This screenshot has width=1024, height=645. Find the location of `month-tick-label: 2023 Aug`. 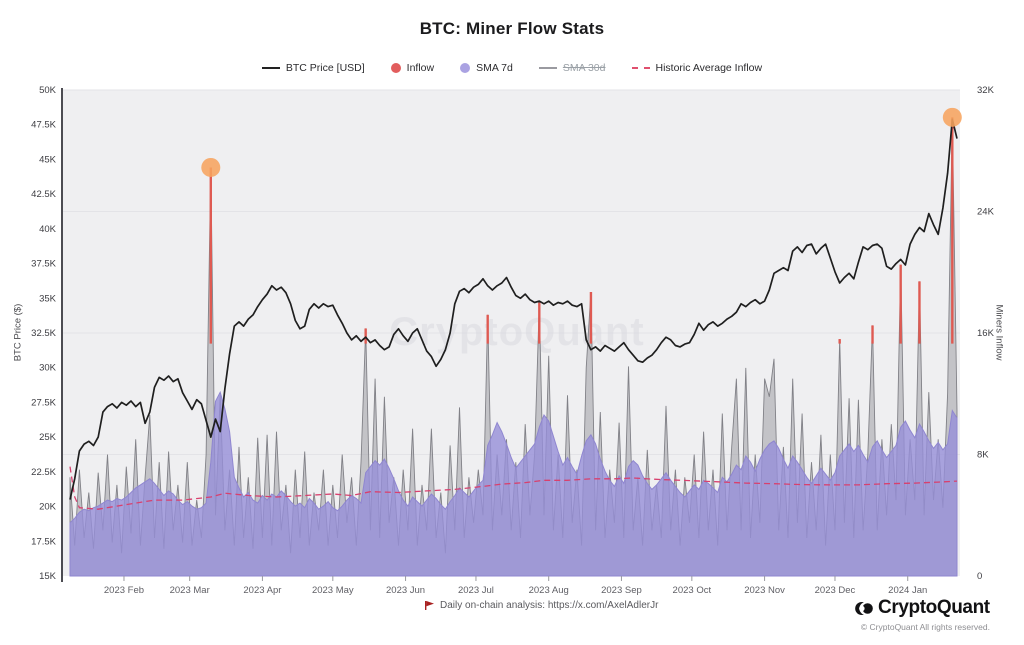

month-tick-label: 2023 Aug is located at coordinates (549, 590).